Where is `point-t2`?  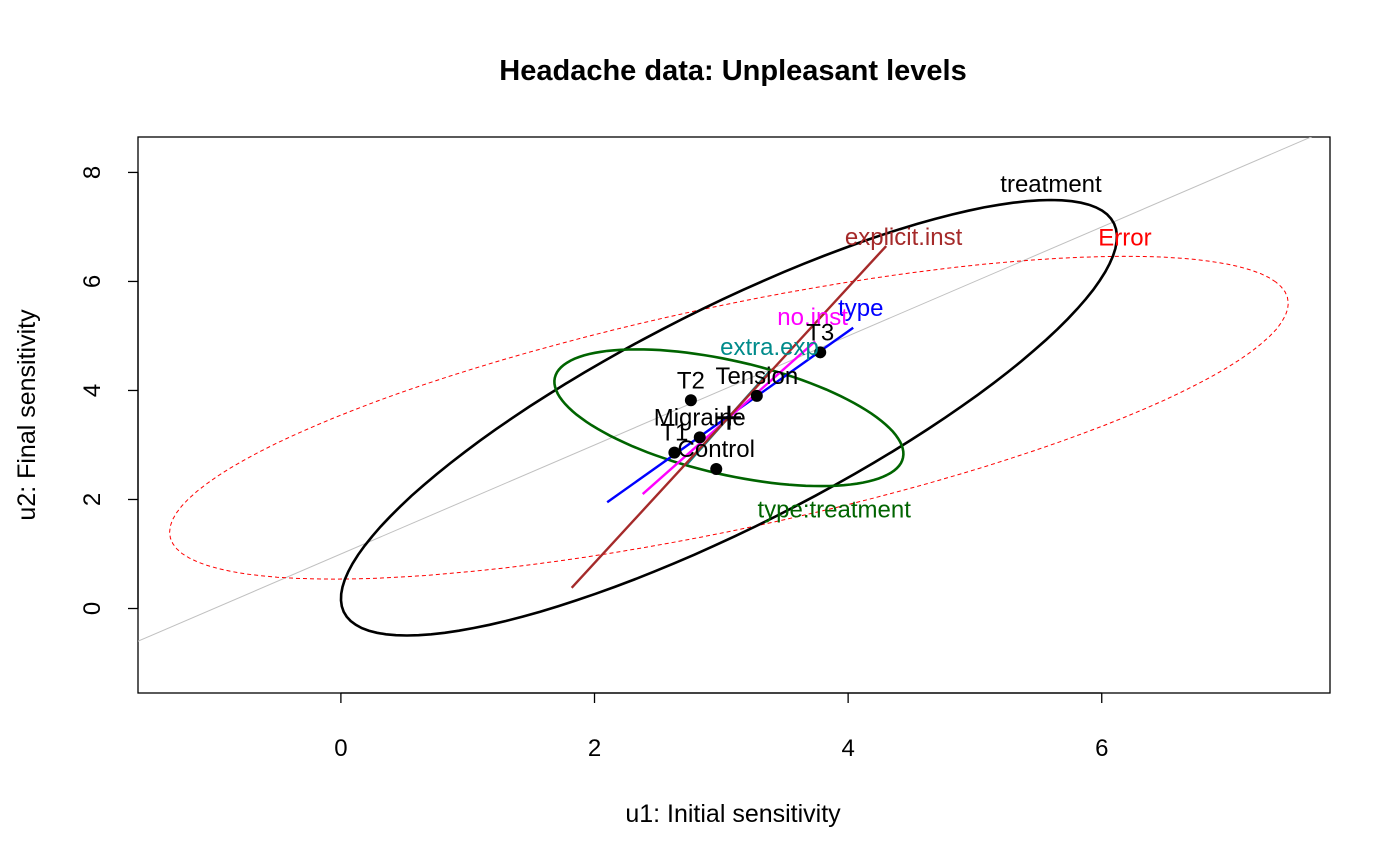 point-t2 is located at coordinates (690, 400).